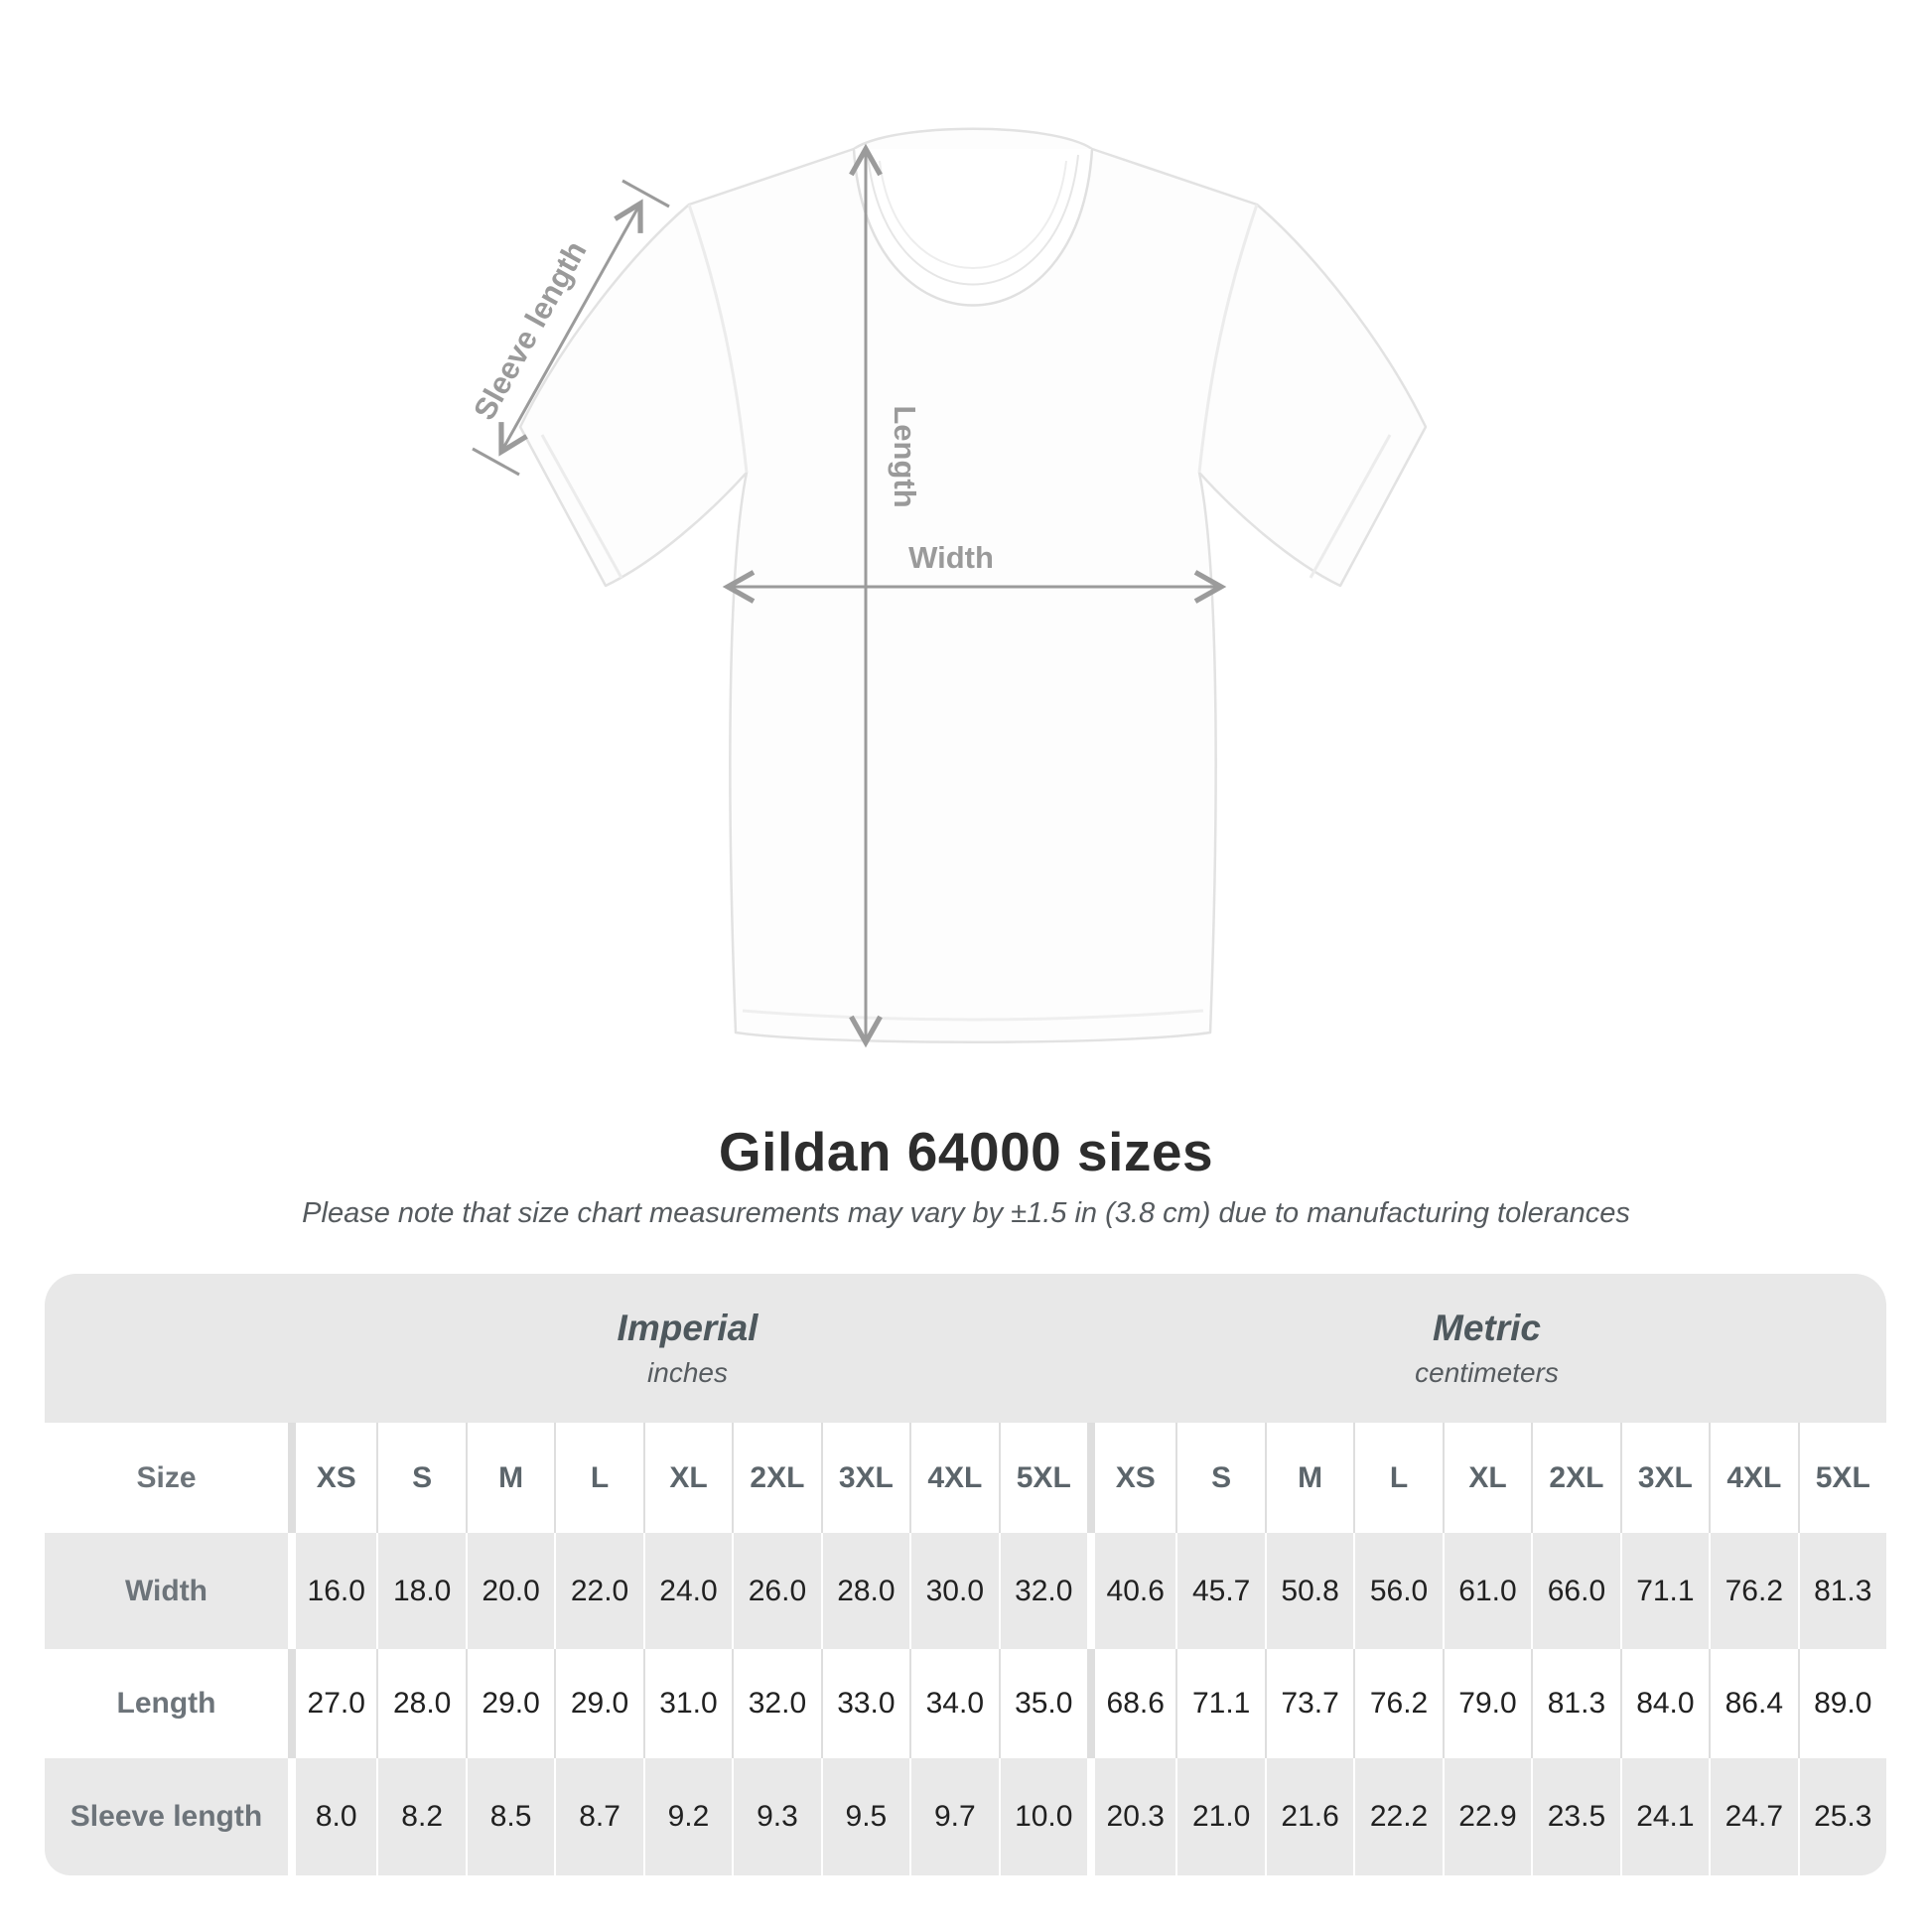 Image resolution: width=1932 pixels, height=1932 pixels. I want to click on table-cell: 27.0, so click(332, 1703).